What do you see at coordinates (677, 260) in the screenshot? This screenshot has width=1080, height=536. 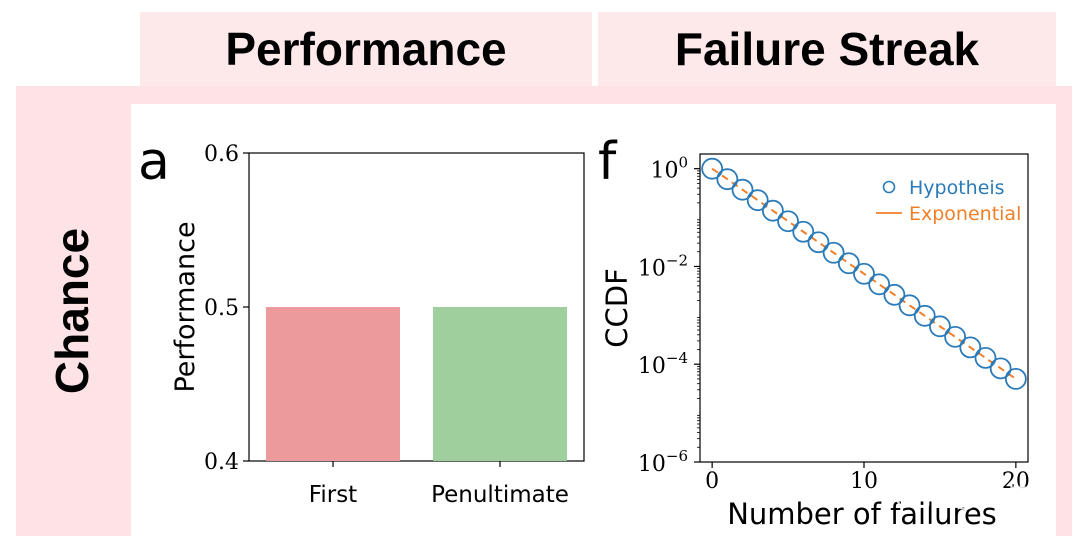 I see `ccdf-ytick-exponent: −2` at bounding box center [677, 260].